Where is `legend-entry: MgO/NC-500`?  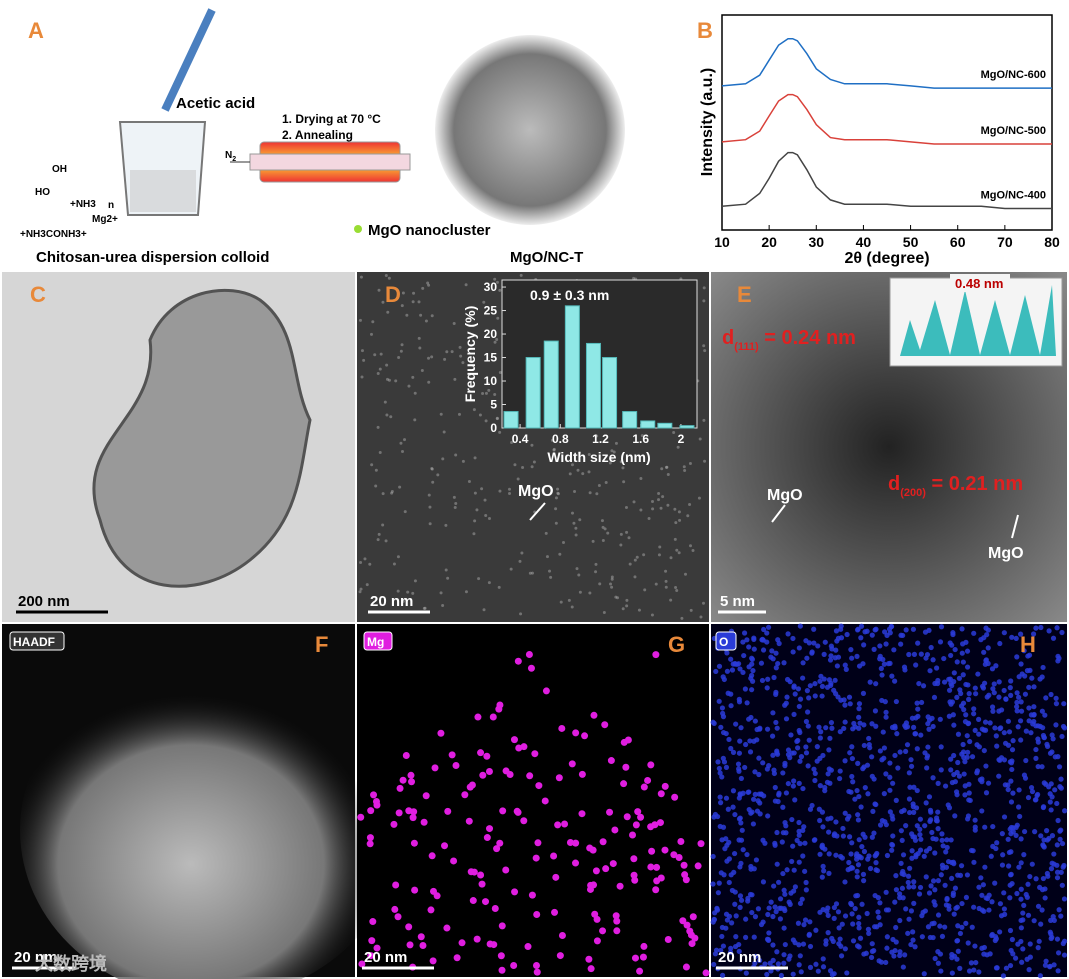 legend-entry: MgO/NC-500 is located at coordinates (1013, 131).